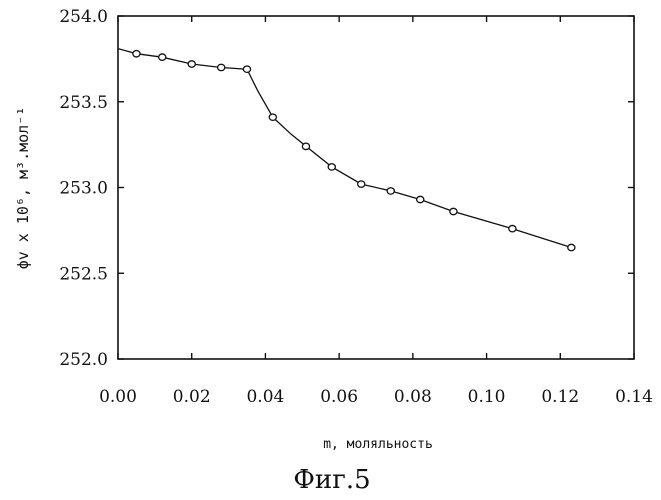 This screenshot has height=500, width=661. I want to click on y-tick-label: 254.0, so click(83, 17).